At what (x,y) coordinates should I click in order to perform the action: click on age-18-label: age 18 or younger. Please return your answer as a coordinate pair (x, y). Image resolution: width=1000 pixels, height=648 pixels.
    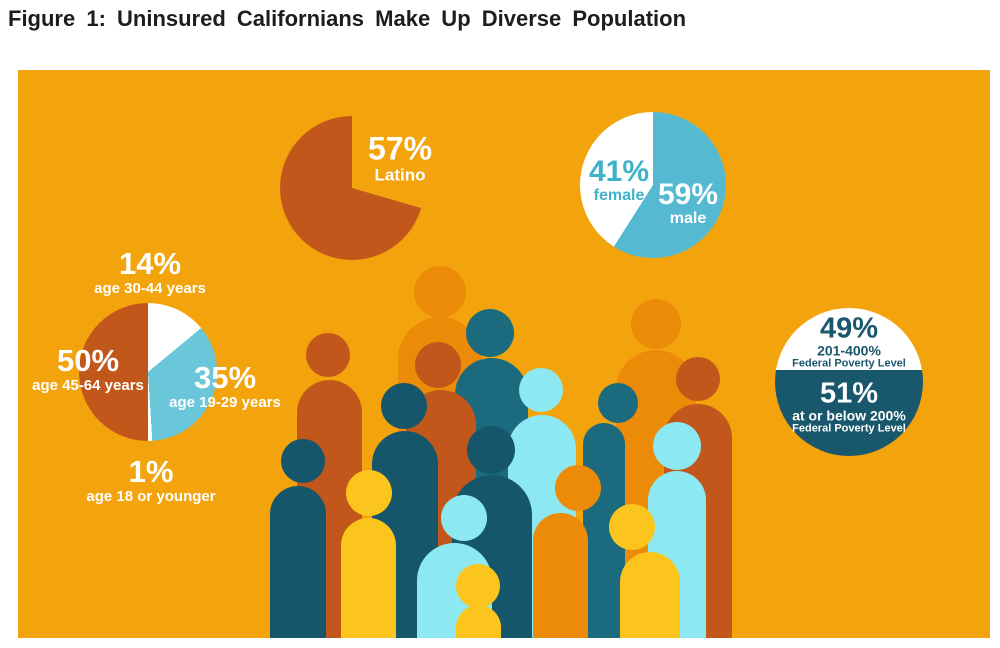
    Looking at the image, I should click on (151, 496).